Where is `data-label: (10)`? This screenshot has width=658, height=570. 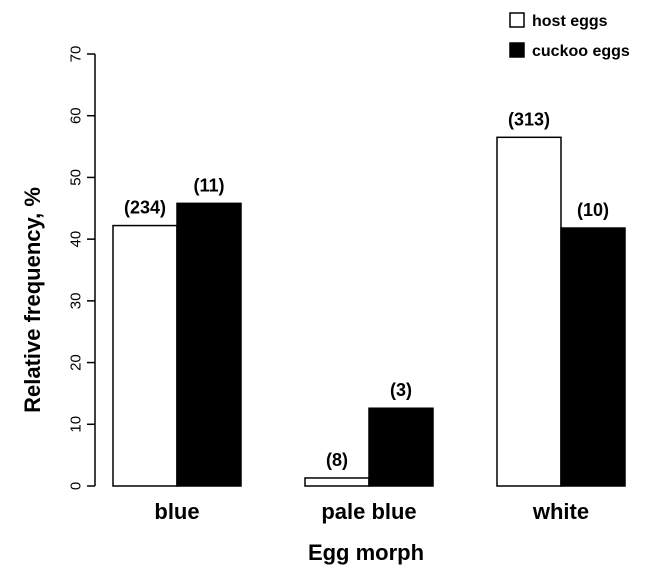 data-label: (10) is located at coordinates (593, 210).